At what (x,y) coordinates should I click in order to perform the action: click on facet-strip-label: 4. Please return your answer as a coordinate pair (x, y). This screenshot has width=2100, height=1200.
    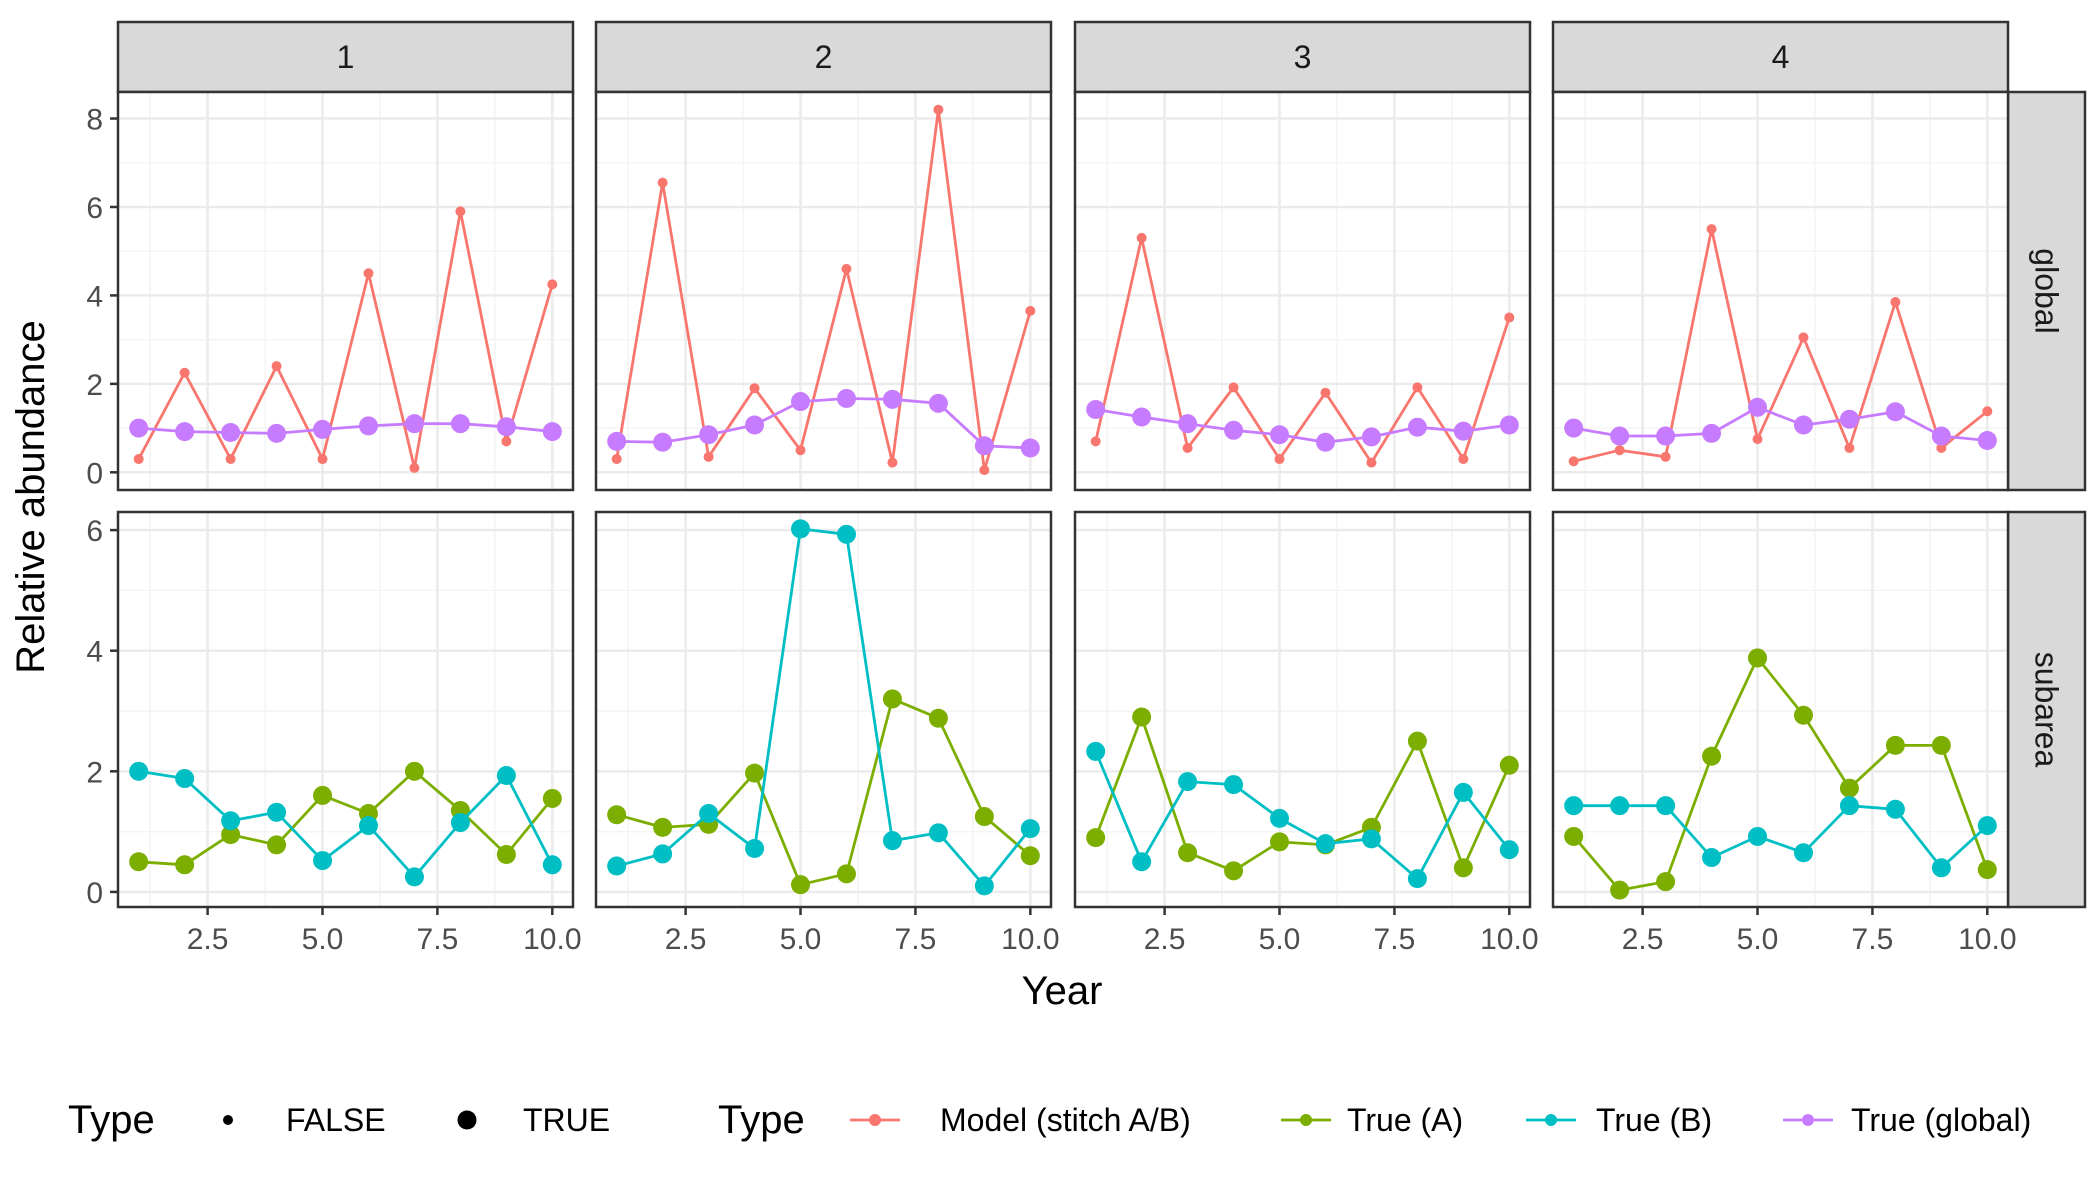
    Looking at the image, I should click on (1781, 57).